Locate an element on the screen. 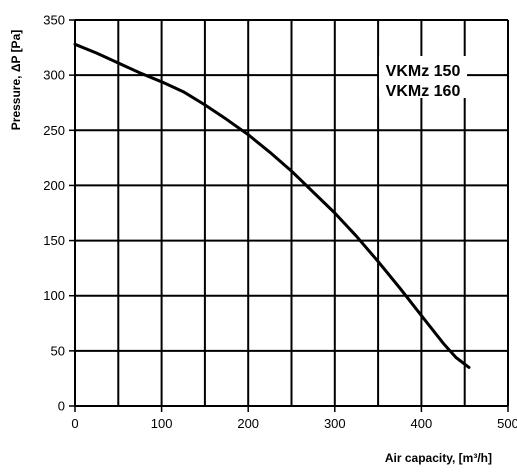 Image resolution: width=517 pixels, height=473 pixels. y-tick-label: 150 is located at coordinates (54, 240).